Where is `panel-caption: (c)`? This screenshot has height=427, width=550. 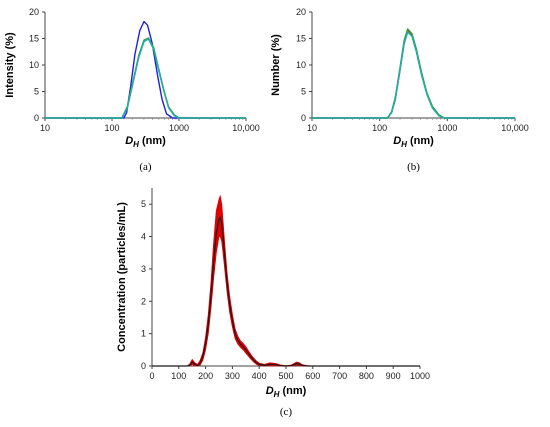
panel-caption: (c) is located at coordinates (286, 412).